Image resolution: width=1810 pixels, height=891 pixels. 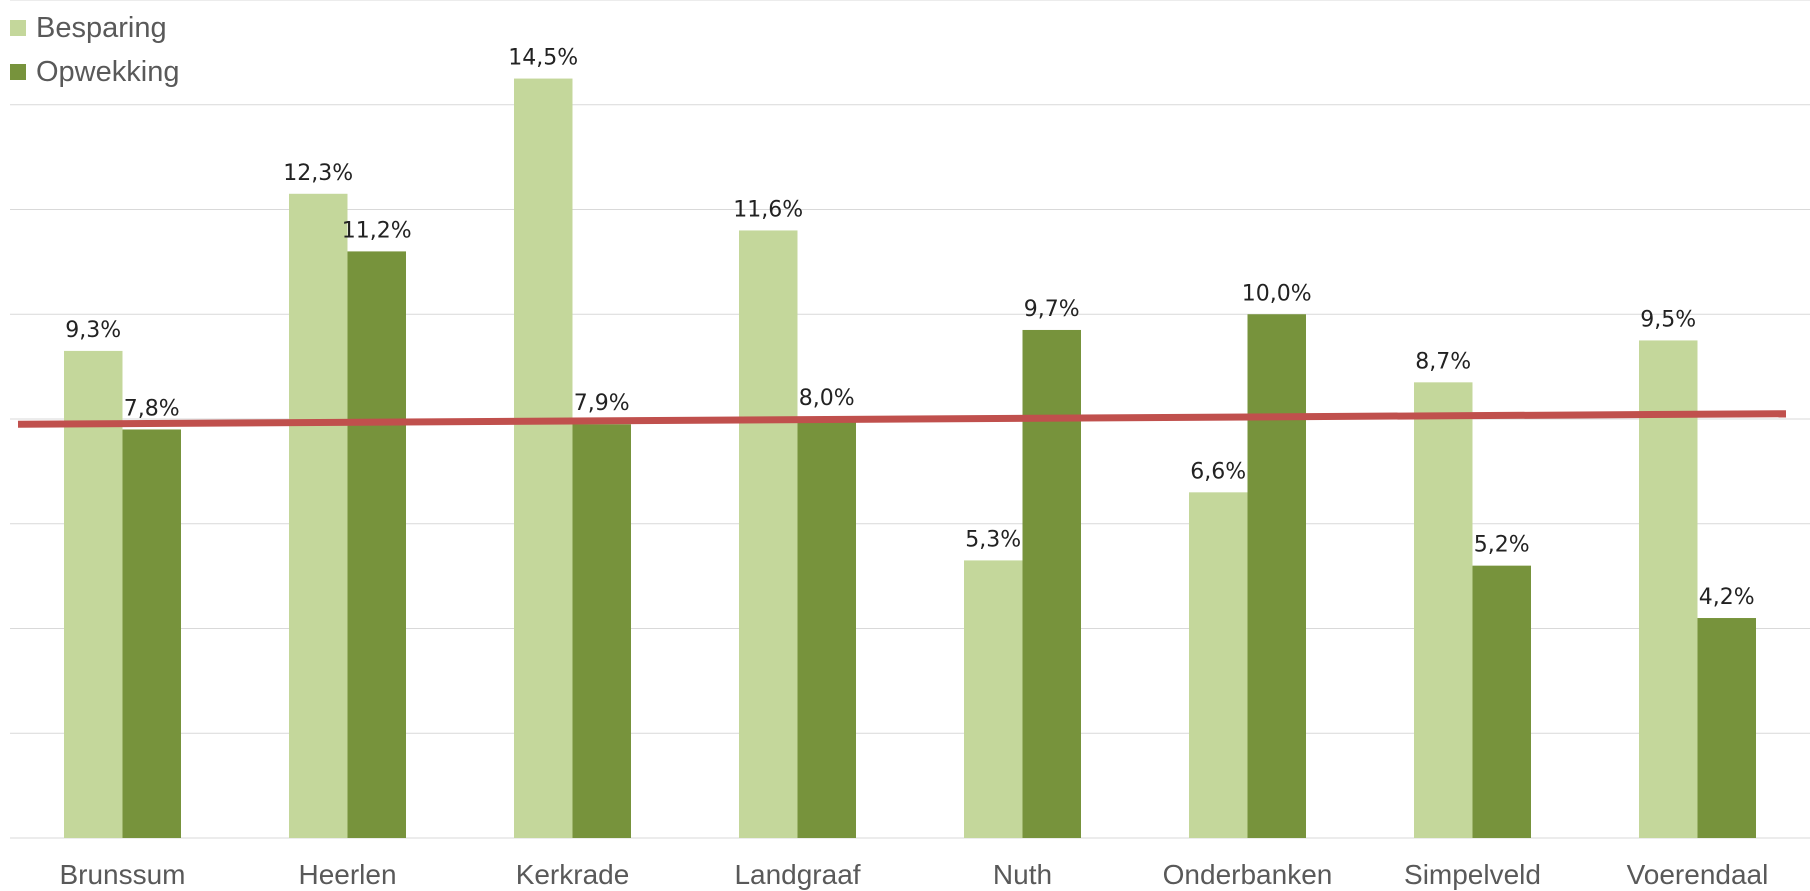 I want to click on data-label-opwekking-voerendaal: 4,2%, so click(x=1727, y=597).